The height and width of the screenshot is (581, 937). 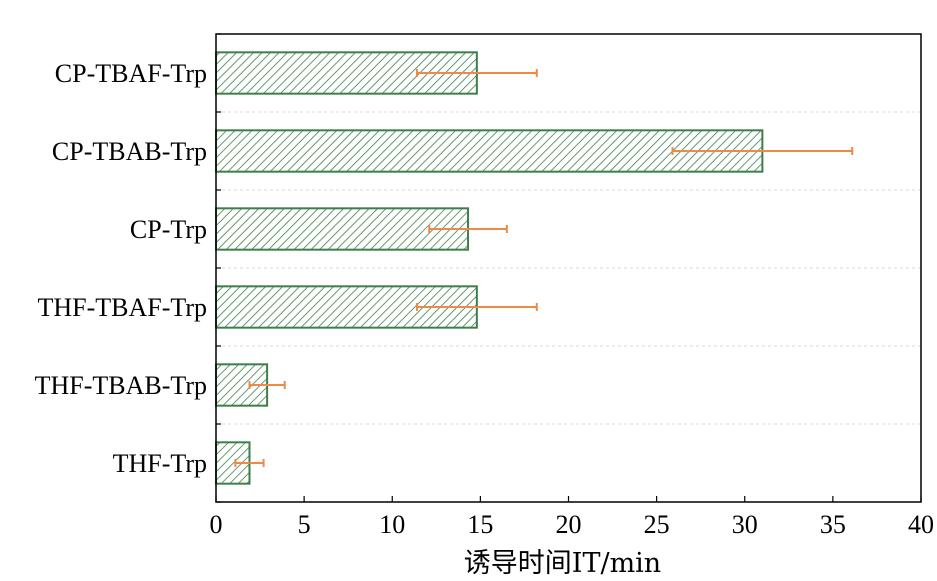 What do you see at coordinates (304, 524) in the screenshot?
I see `x-tick-label: 5` at bounding box center [304, 524].